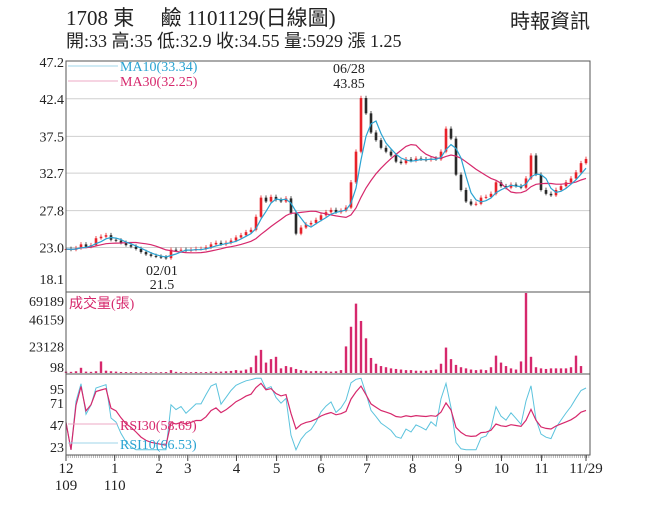  What do you see at coordinates (46, 302) in the screenshot?
I see `volume-tick-label: 69189` at bounding box center [46, 302].